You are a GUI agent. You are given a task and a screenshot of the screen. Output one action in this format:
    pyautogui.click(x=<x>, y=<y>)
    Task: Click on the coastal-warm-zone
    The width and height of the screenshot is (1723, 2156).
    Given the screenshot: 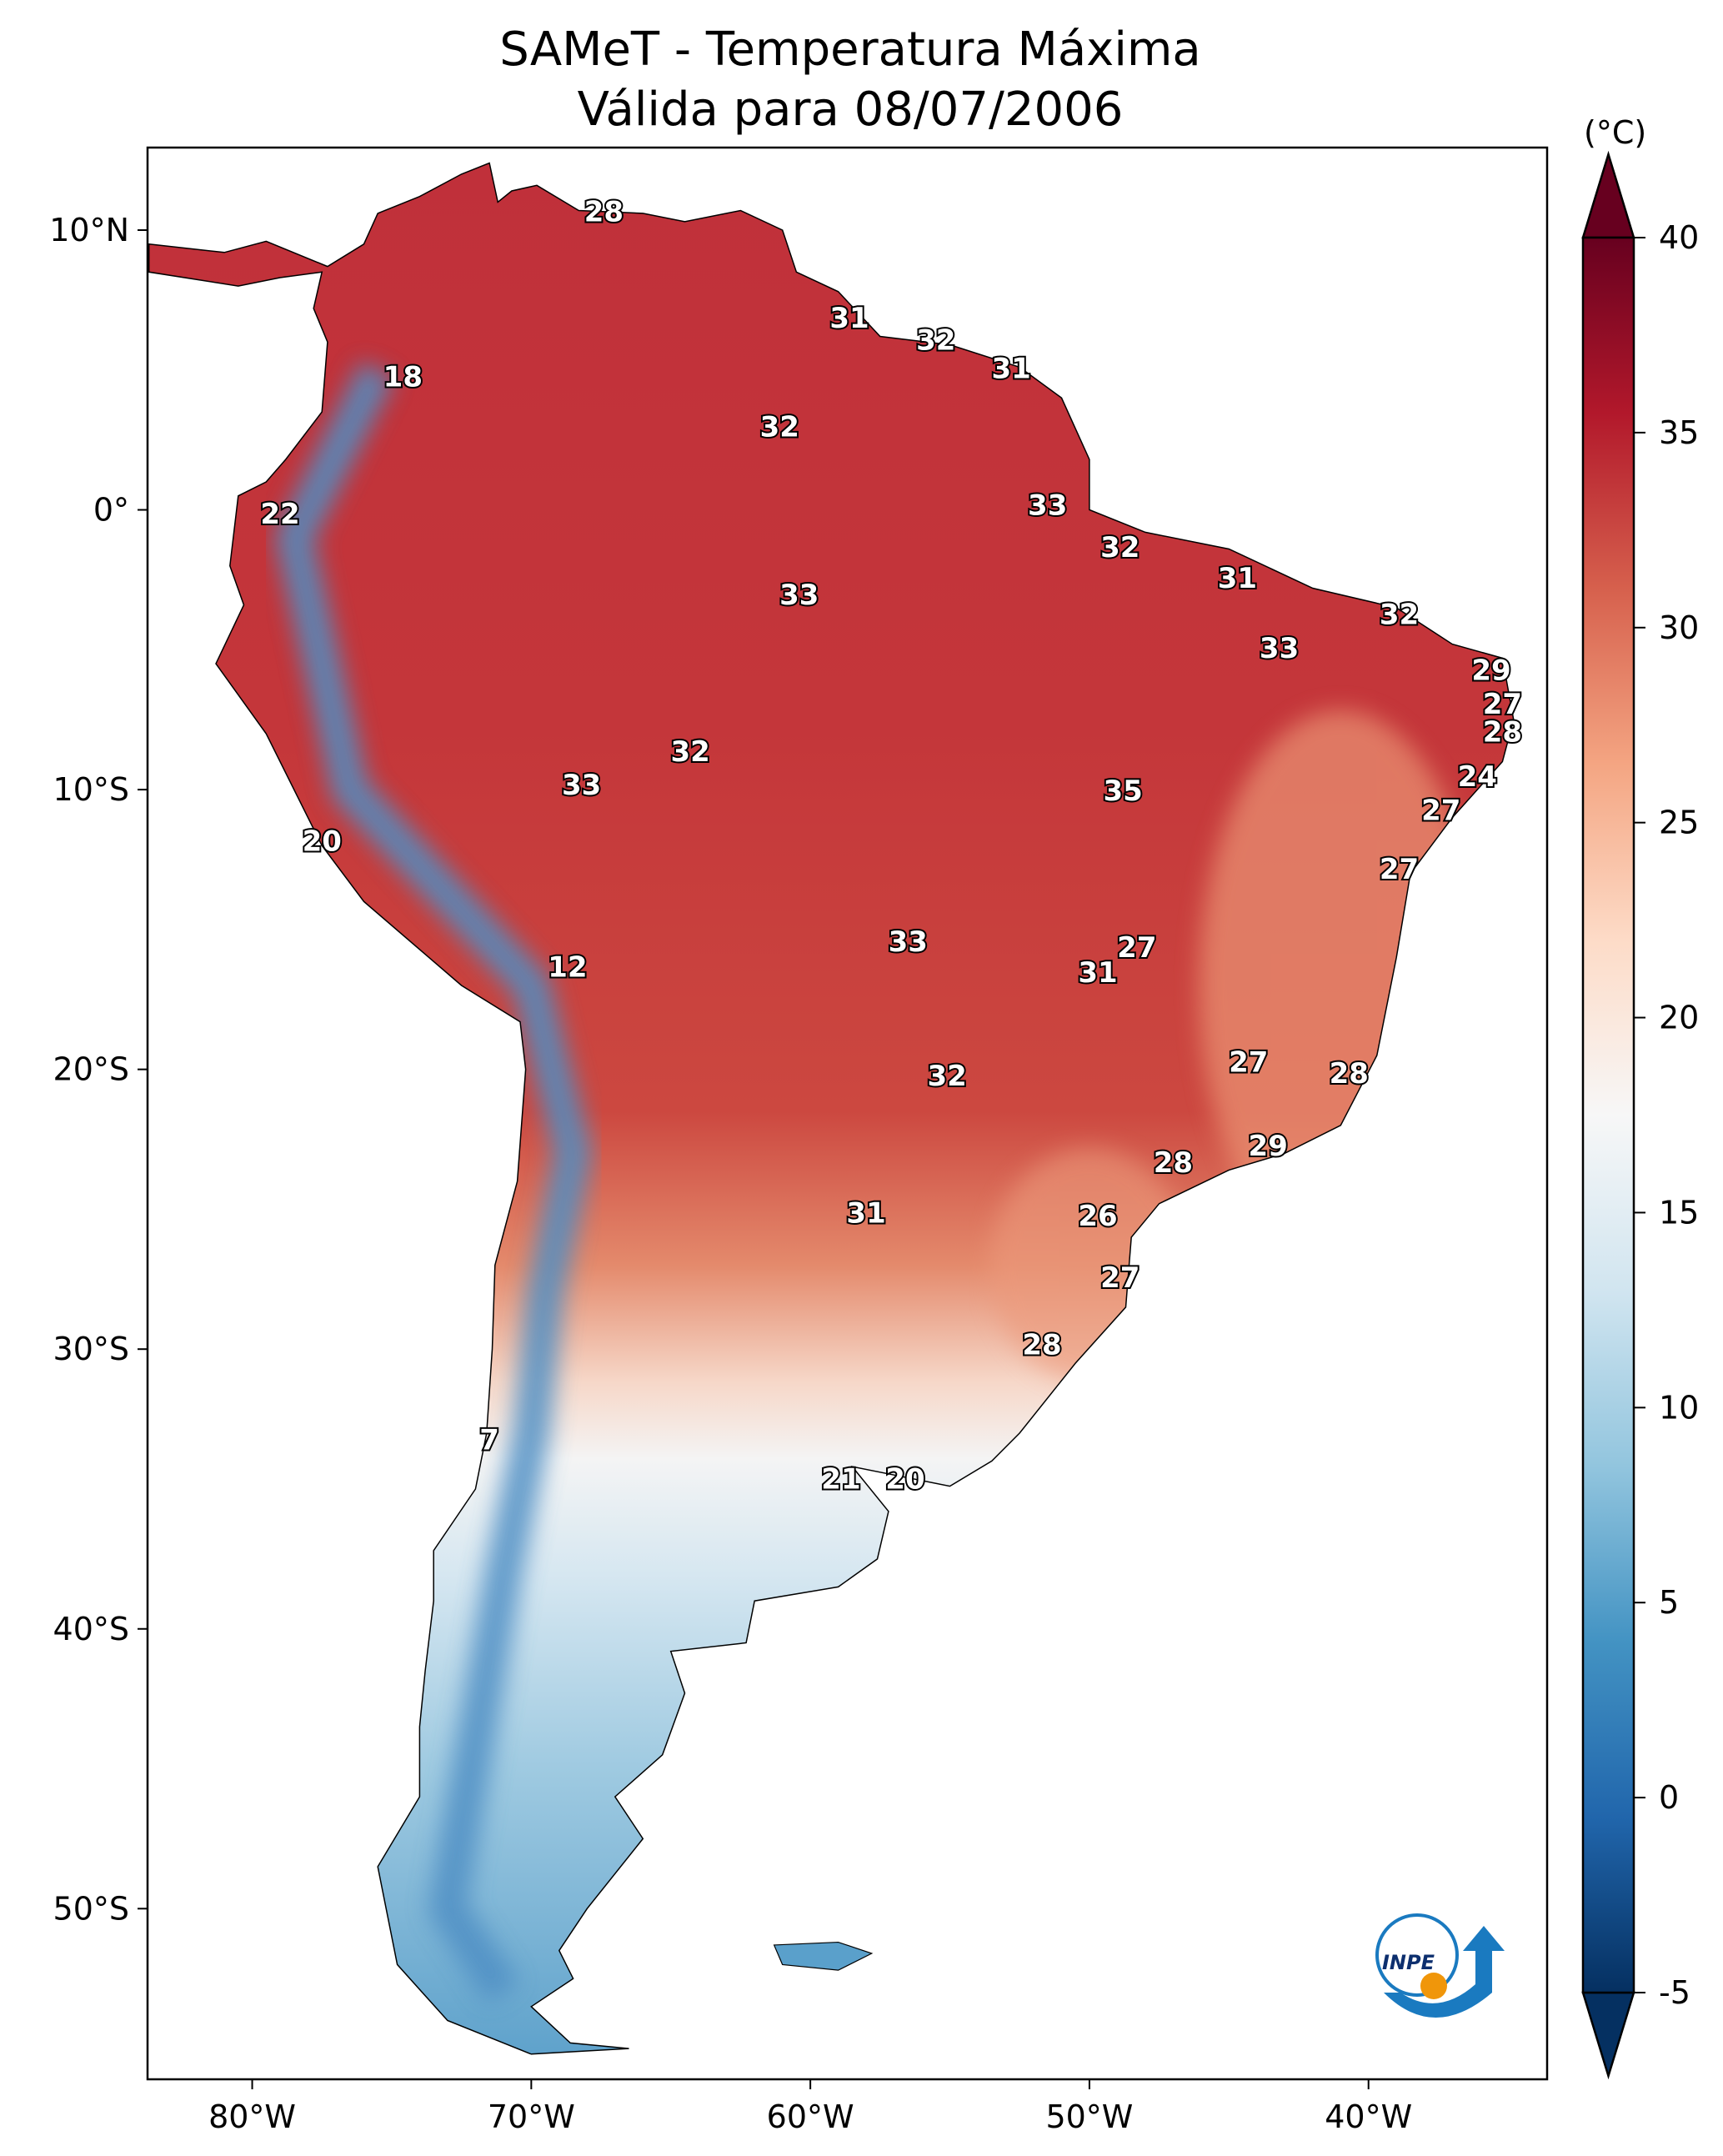 What is the action you would take?
    pyautogui.click(x=1341, y=985)
    